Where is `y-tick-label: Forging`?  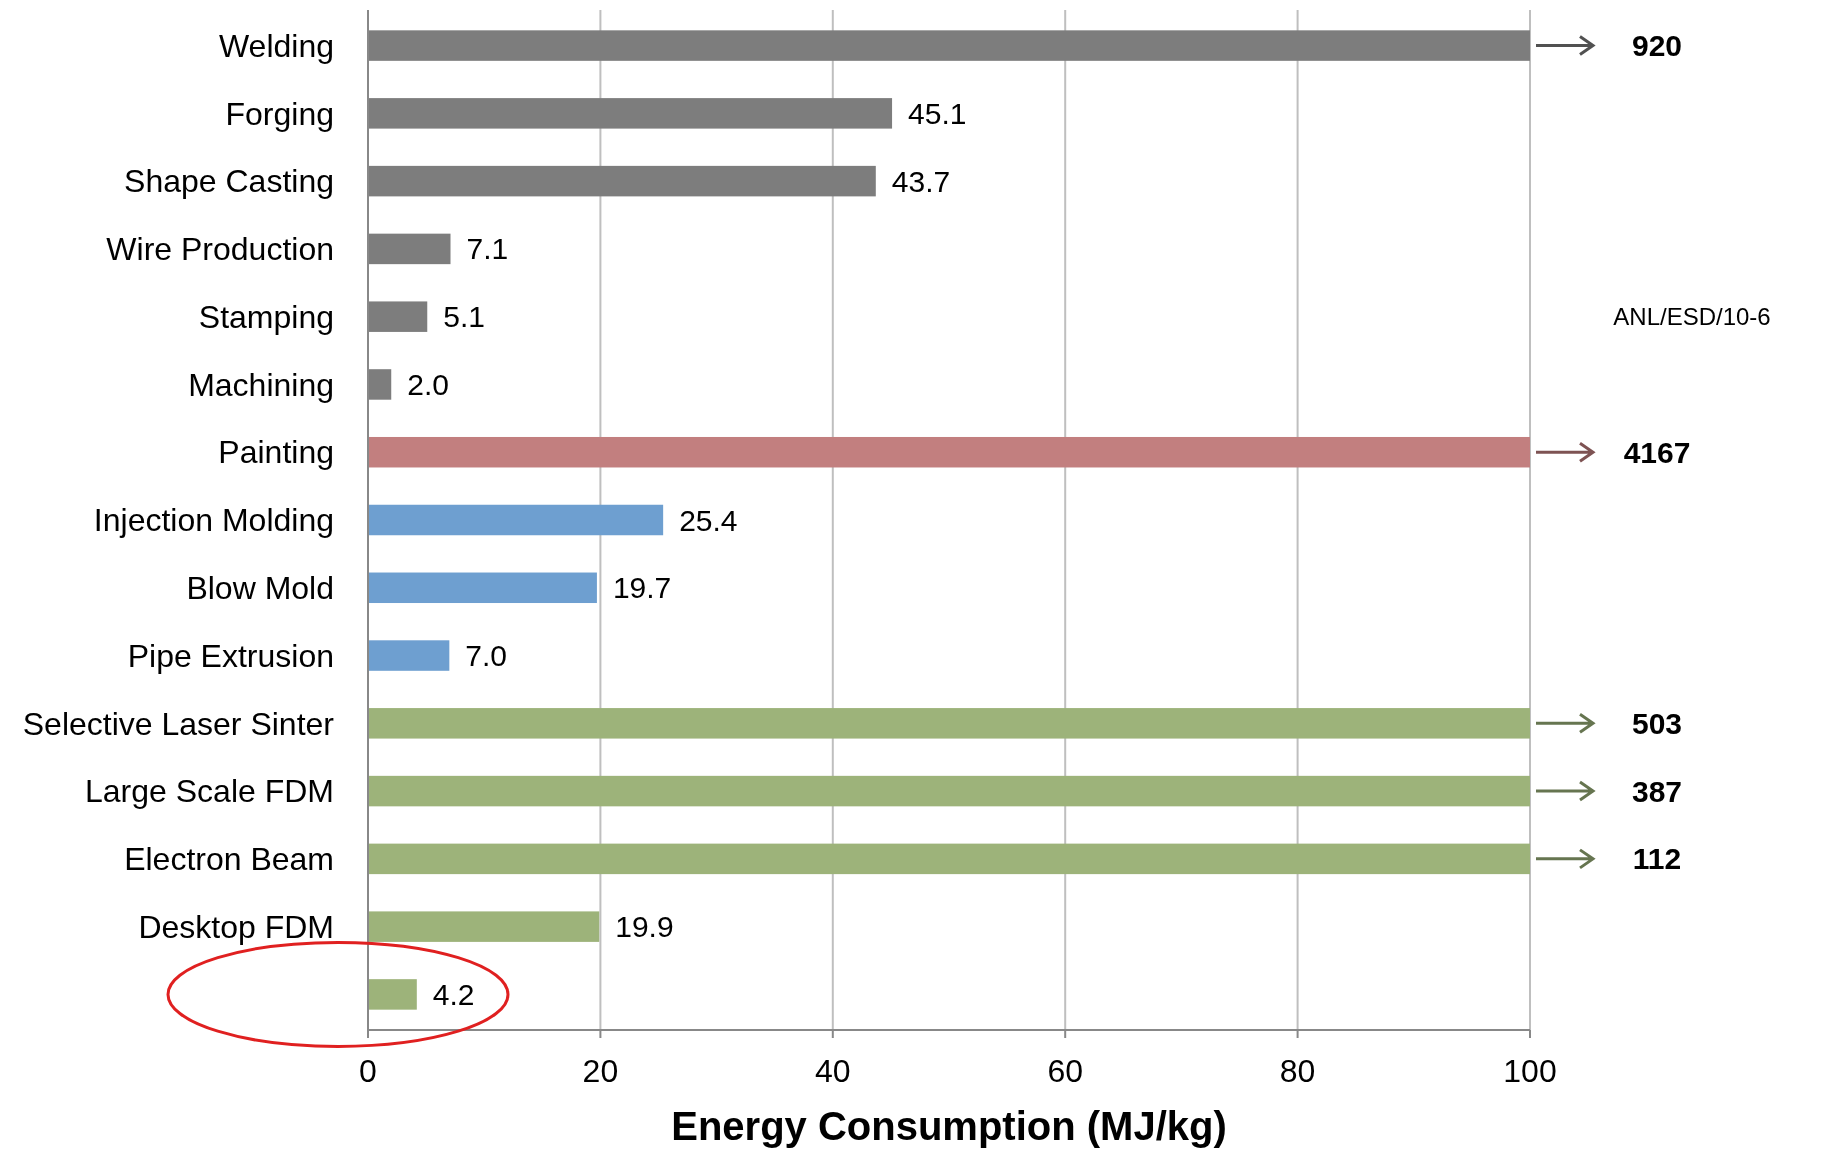
y-tick-label: Forging is located at coordinates (279, 113).